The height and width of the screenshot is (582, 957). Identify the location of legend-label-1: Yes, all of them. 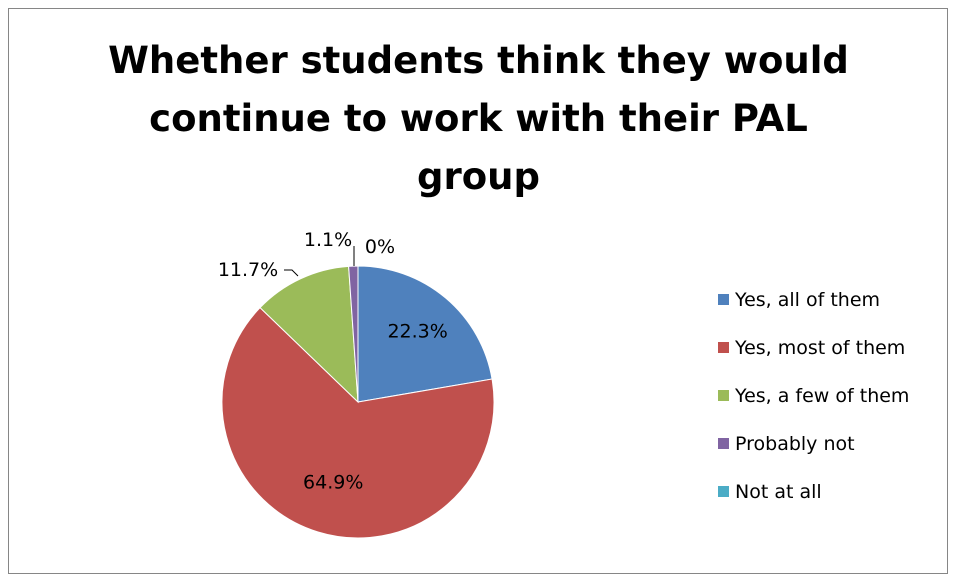
(808, 300).